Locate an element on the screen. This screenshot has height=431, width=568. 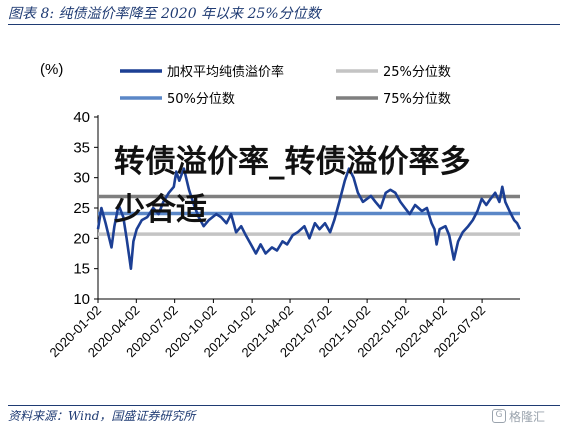
y-tick-label: 10 is located at coordinates (81, 299).